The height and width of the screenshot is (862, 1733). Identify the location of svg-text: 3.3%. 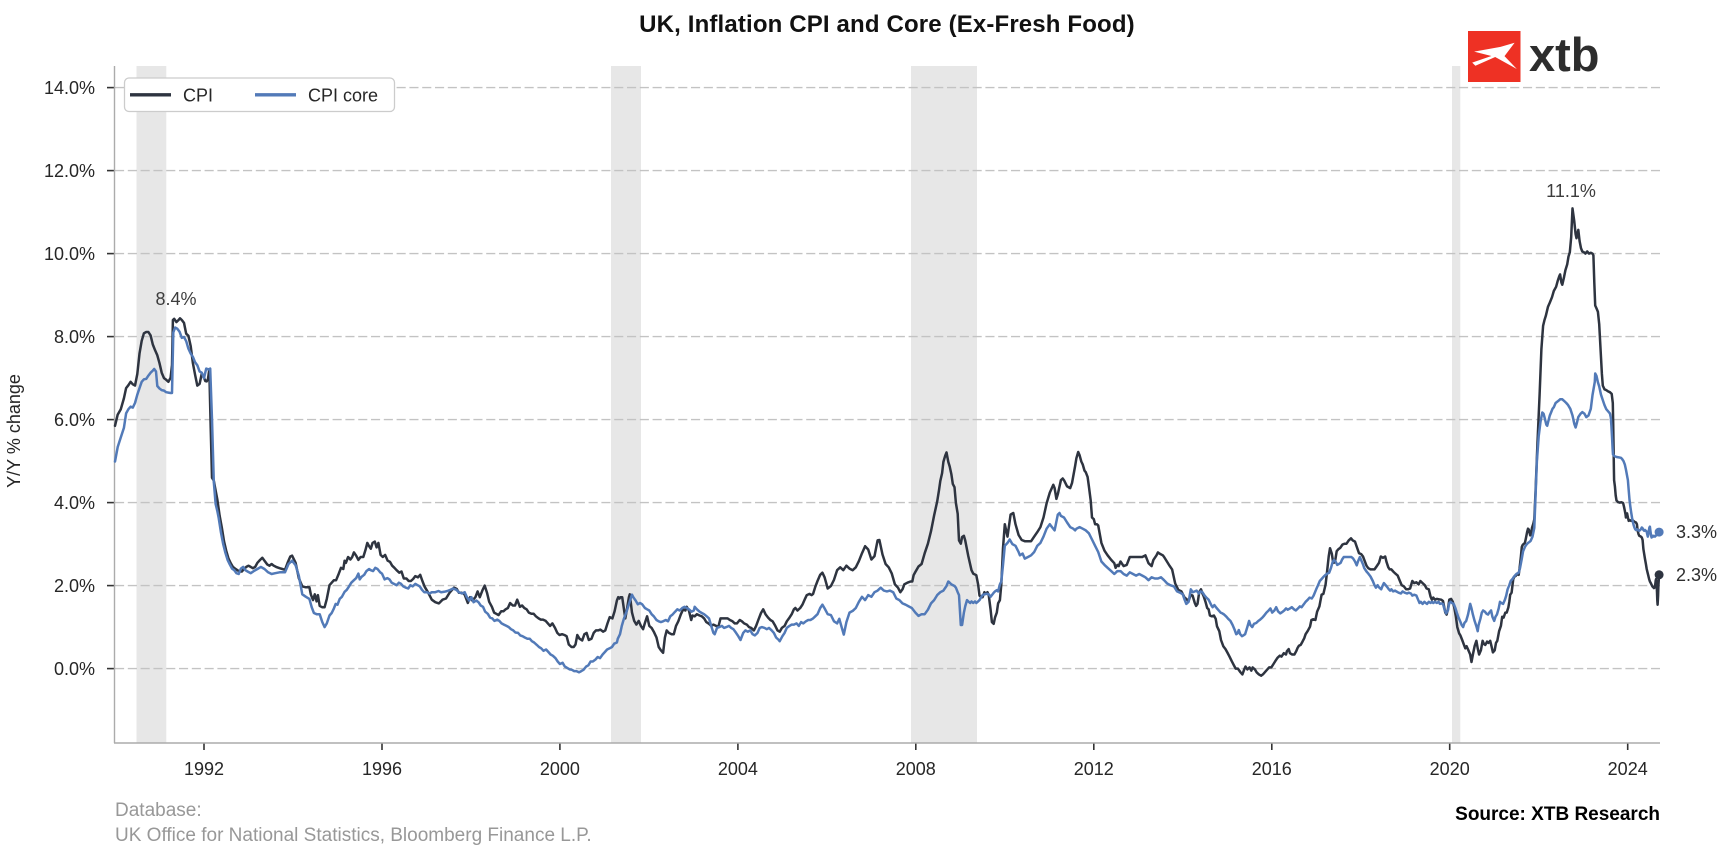
(1696, 532).